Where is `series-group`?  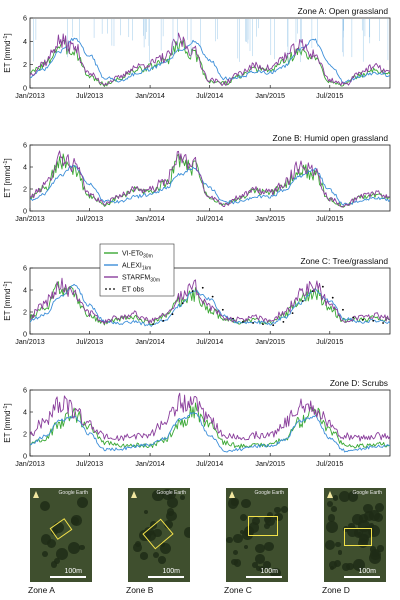 series-group is located at coordinates (210, 179).